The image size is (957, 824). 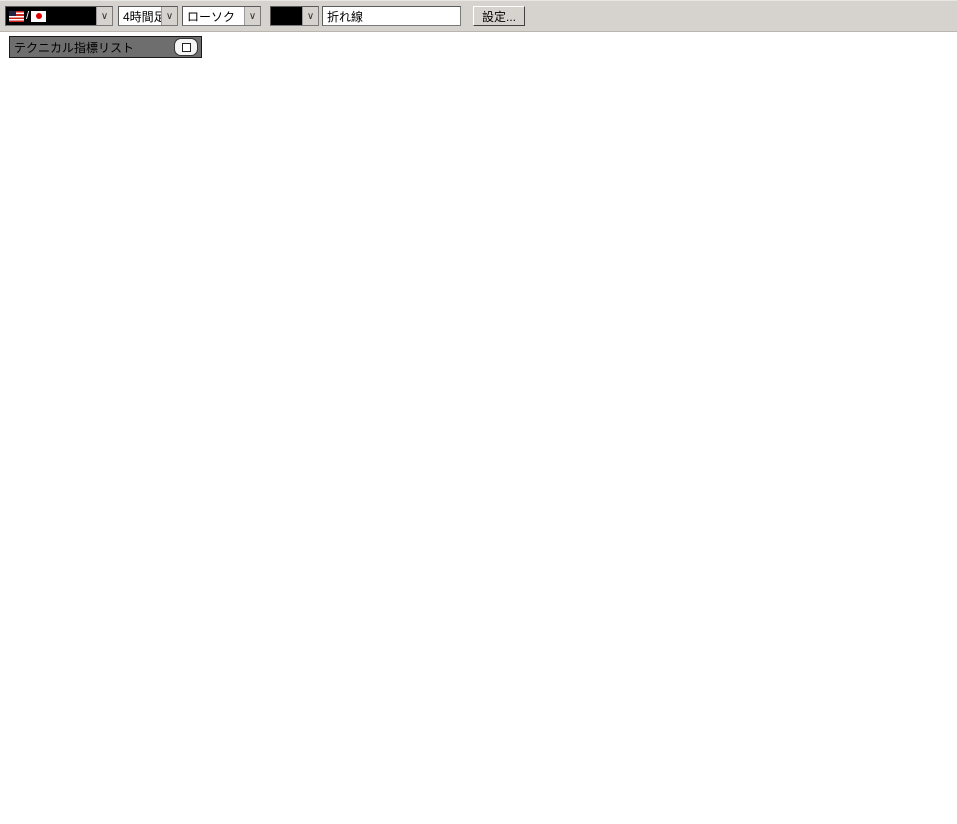 What do you see at coordinates (72, 16) in the screenshot?
I see `pair-label: USD/JPY` at bounding box center [72, 16].